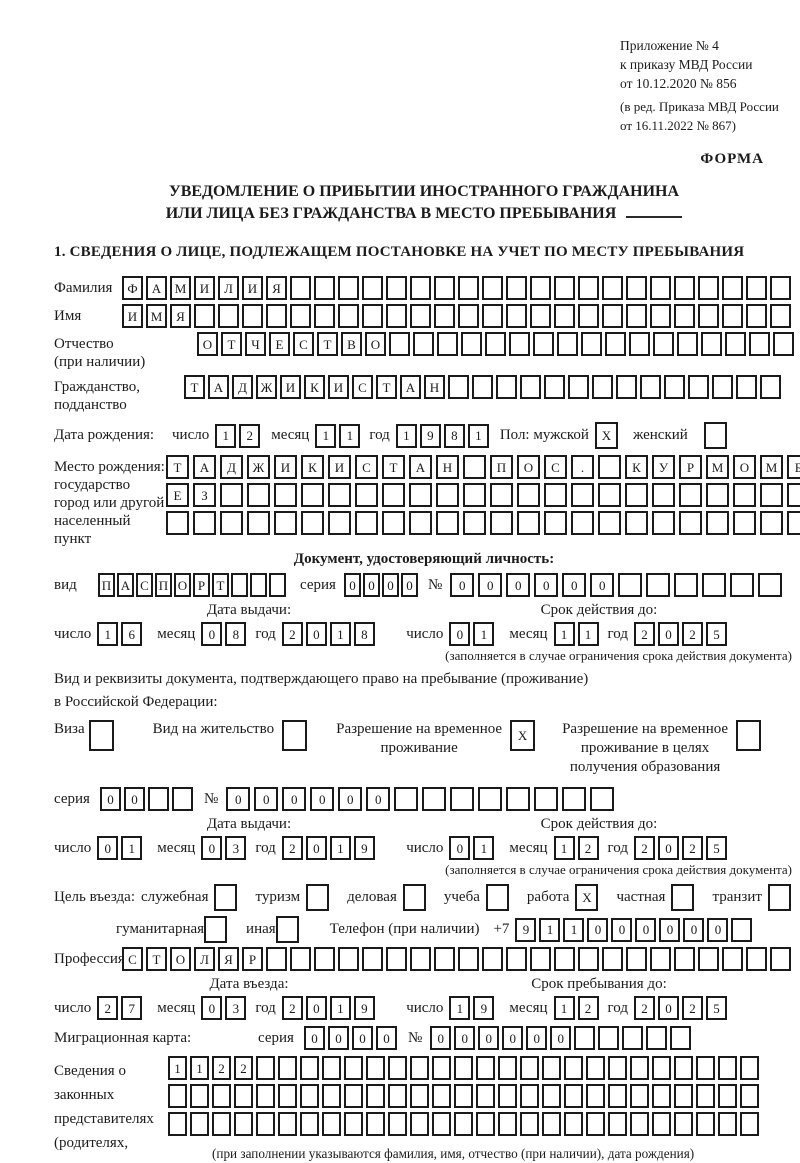  Describe the element at coordinates (288, 929) in the screenshot. I see `purpose-other-checkbox` at that location.